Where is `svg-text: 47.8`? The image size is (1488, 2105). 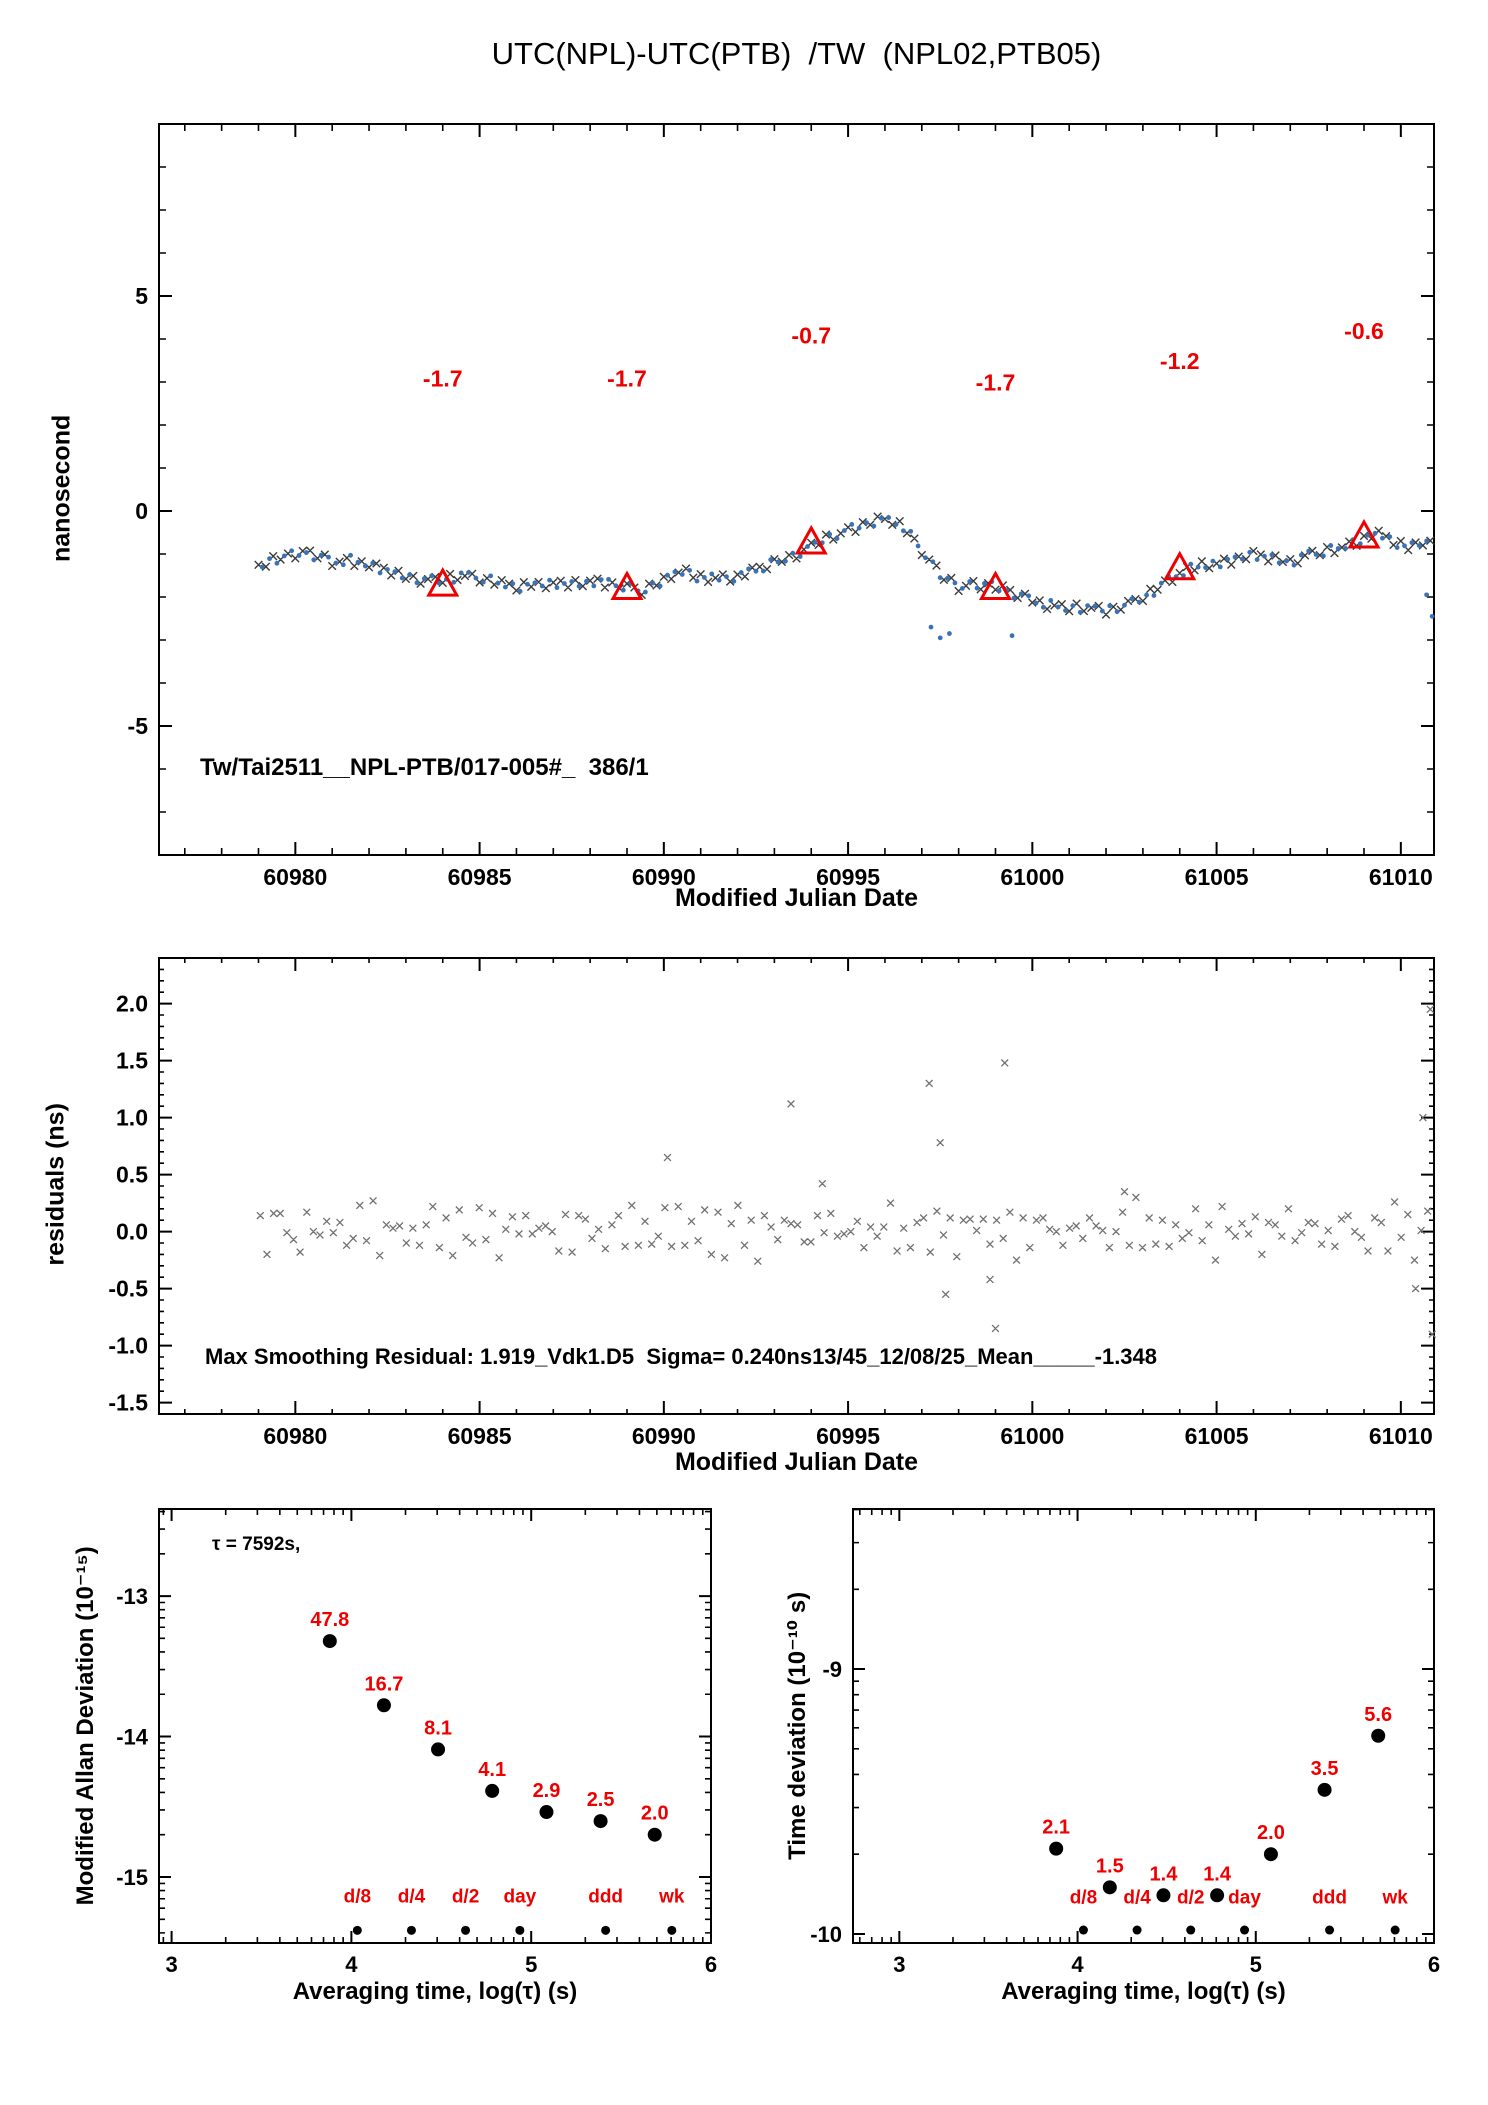
svg-text: 47.8 is located at coordinates (329, 1620).